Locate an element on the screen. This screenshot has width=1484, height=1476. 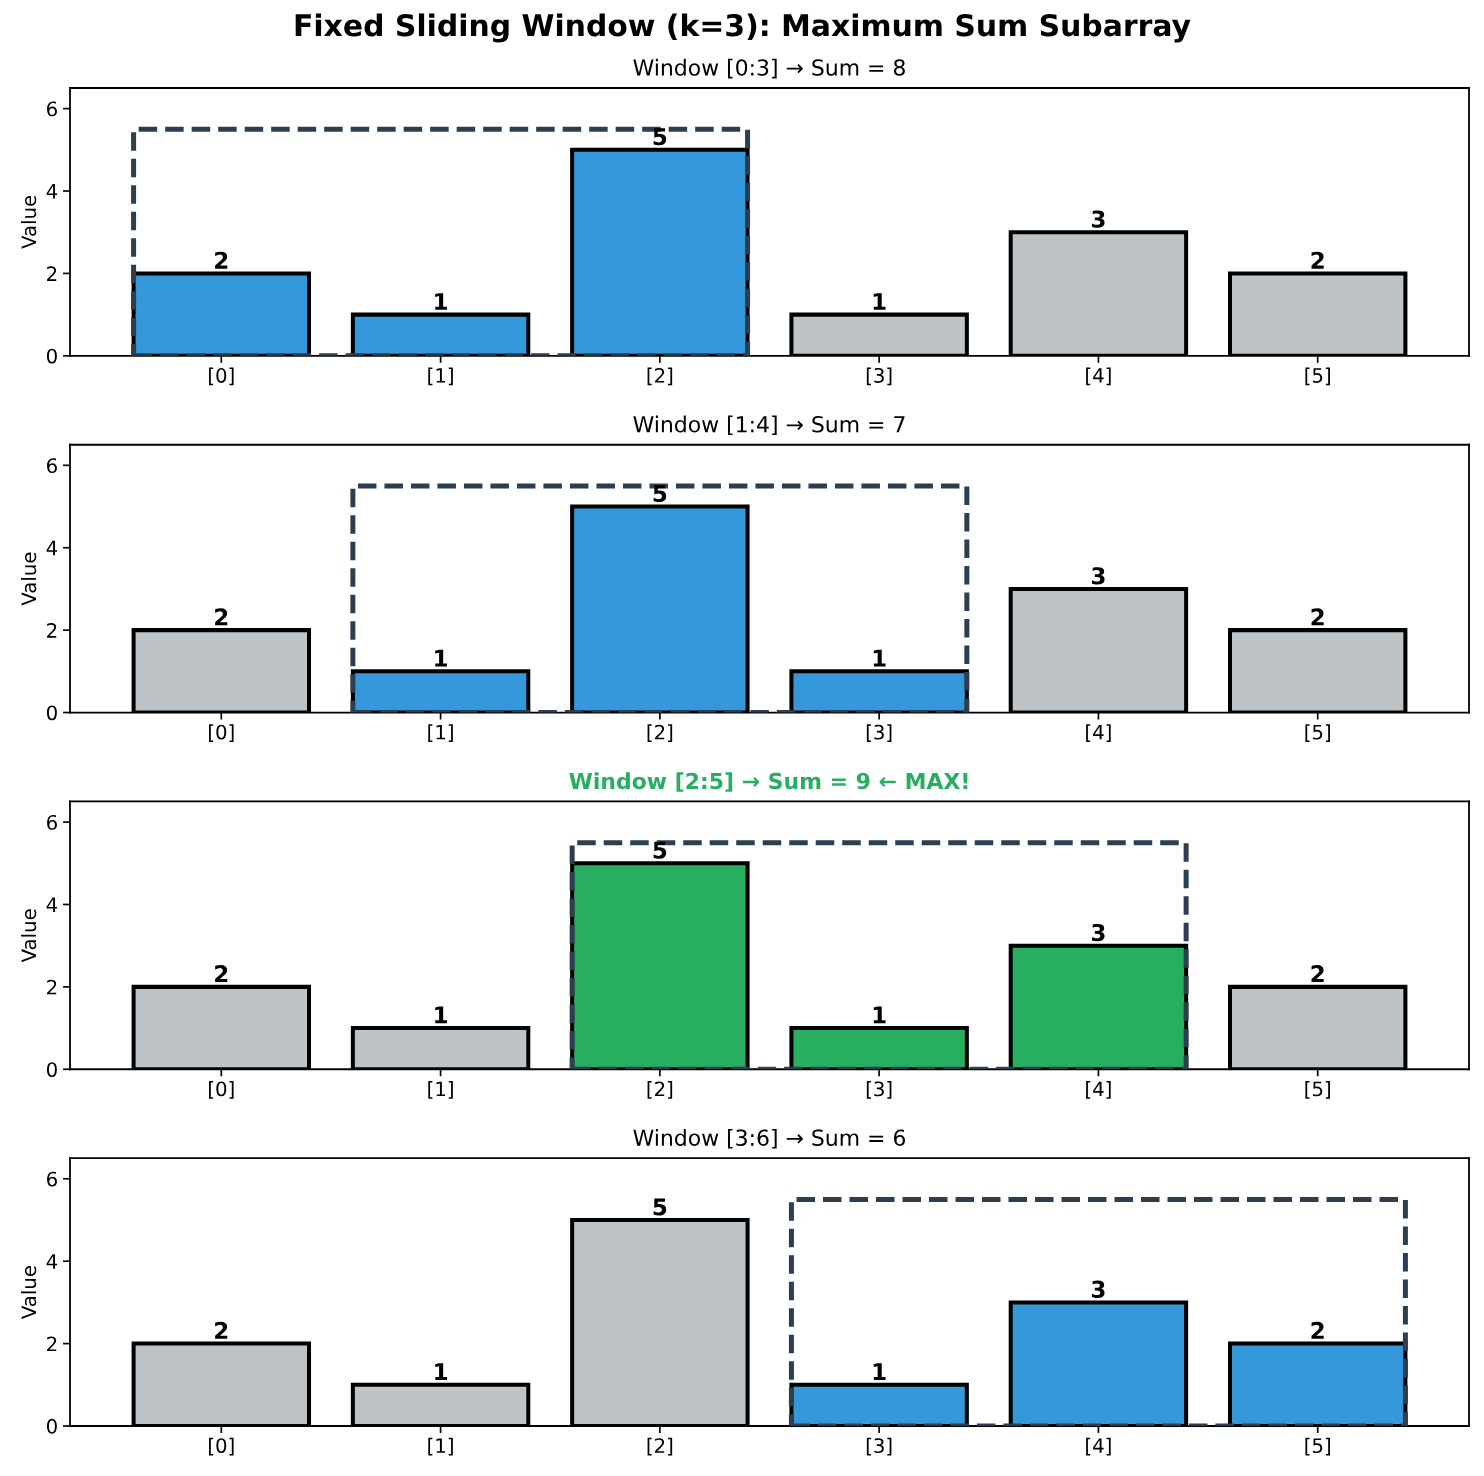
chart-title: Window [2:5] → Sum = 9 ← MAX! is located at coordinates (768, 782).